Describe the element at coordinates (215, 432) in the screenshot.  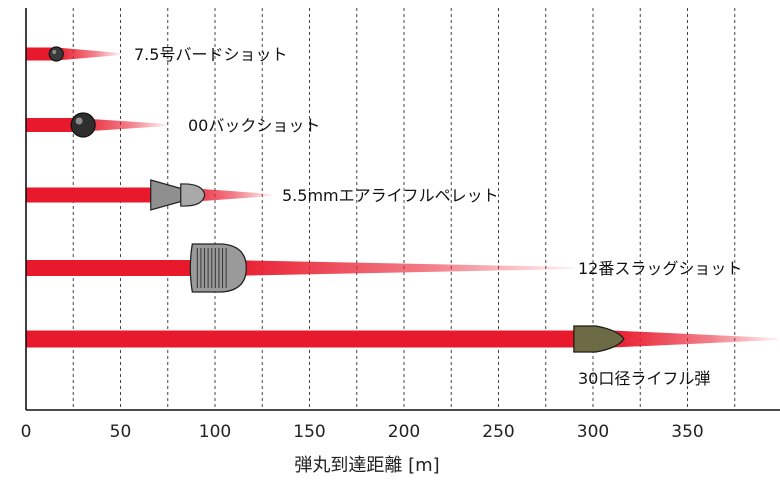
I see `x-tick-label: 100` at that location.